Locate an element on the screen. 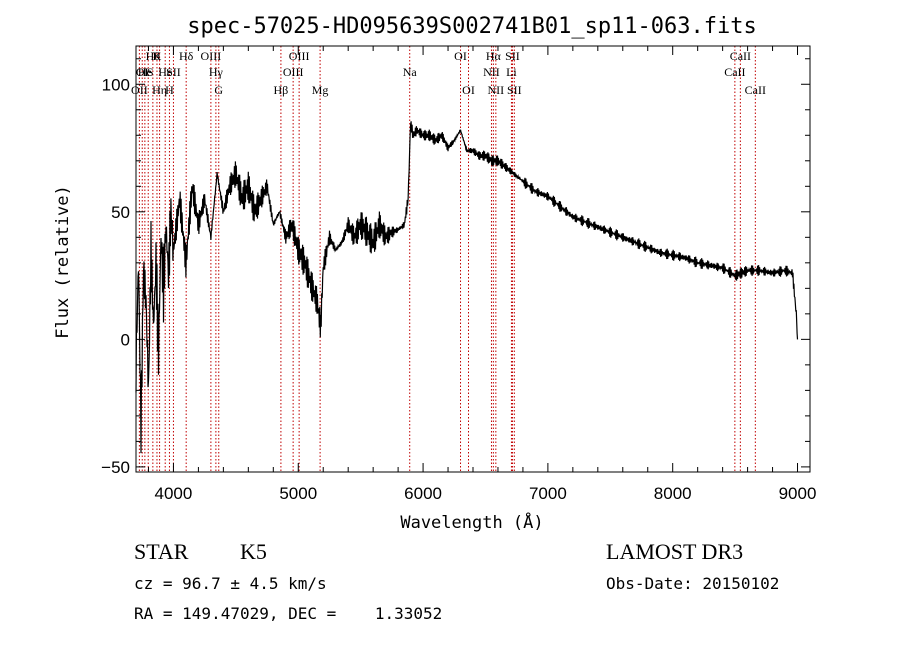  x-tick-label-6000: 6000 is located at coordinates (423, 493).